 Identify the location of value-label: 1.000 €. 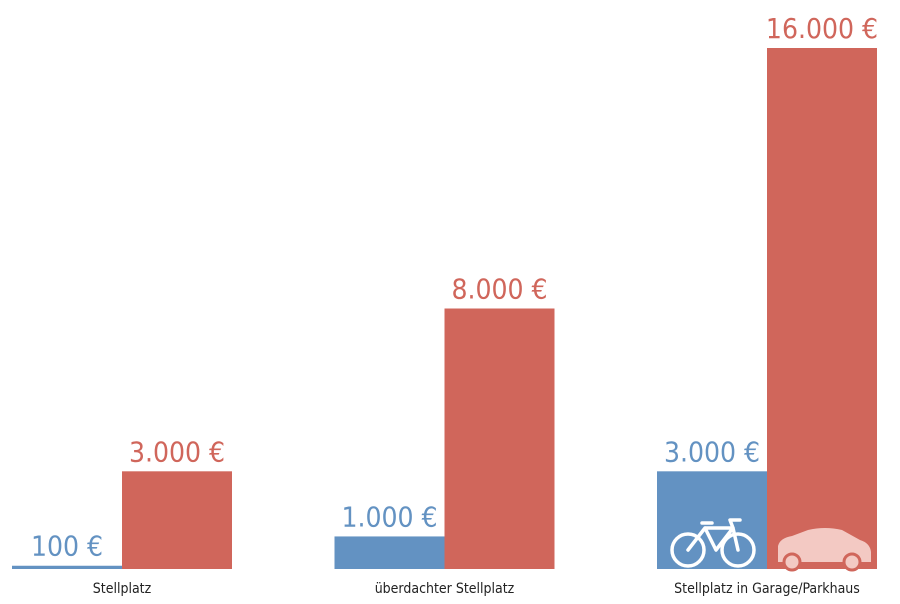
(389, 516).